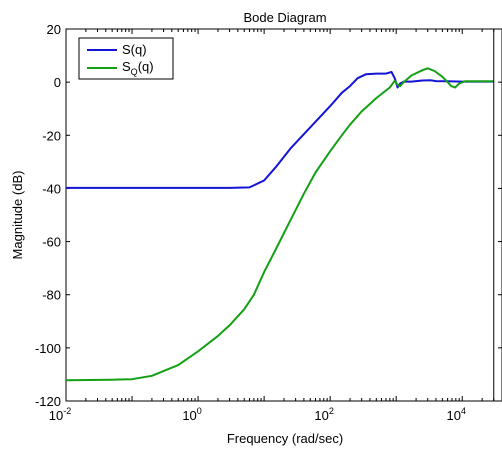  What do you see at coordinates (134, 72) in the screenshot?
I see `legend-label-sq-sub: Q` at bounding box center [134, 72].